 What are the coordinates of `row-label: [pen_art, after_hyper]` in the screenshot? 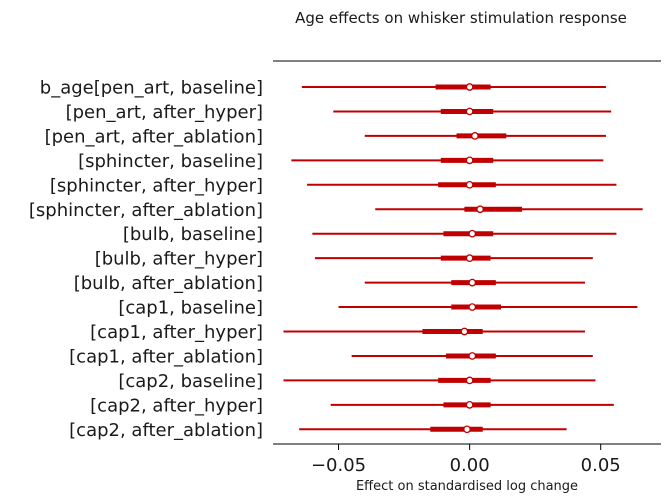 It's located at (164, 112).